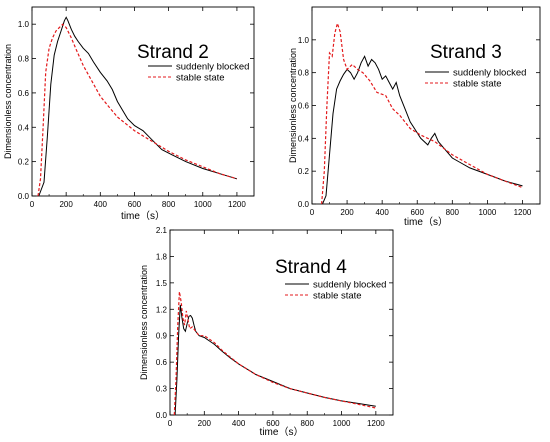 This screenshot has width=550, height=442. What do you see at coordinates (162, 309) in the screenshot?
I see `y-tick-label: 1.2` at bounding box center [162, 309].